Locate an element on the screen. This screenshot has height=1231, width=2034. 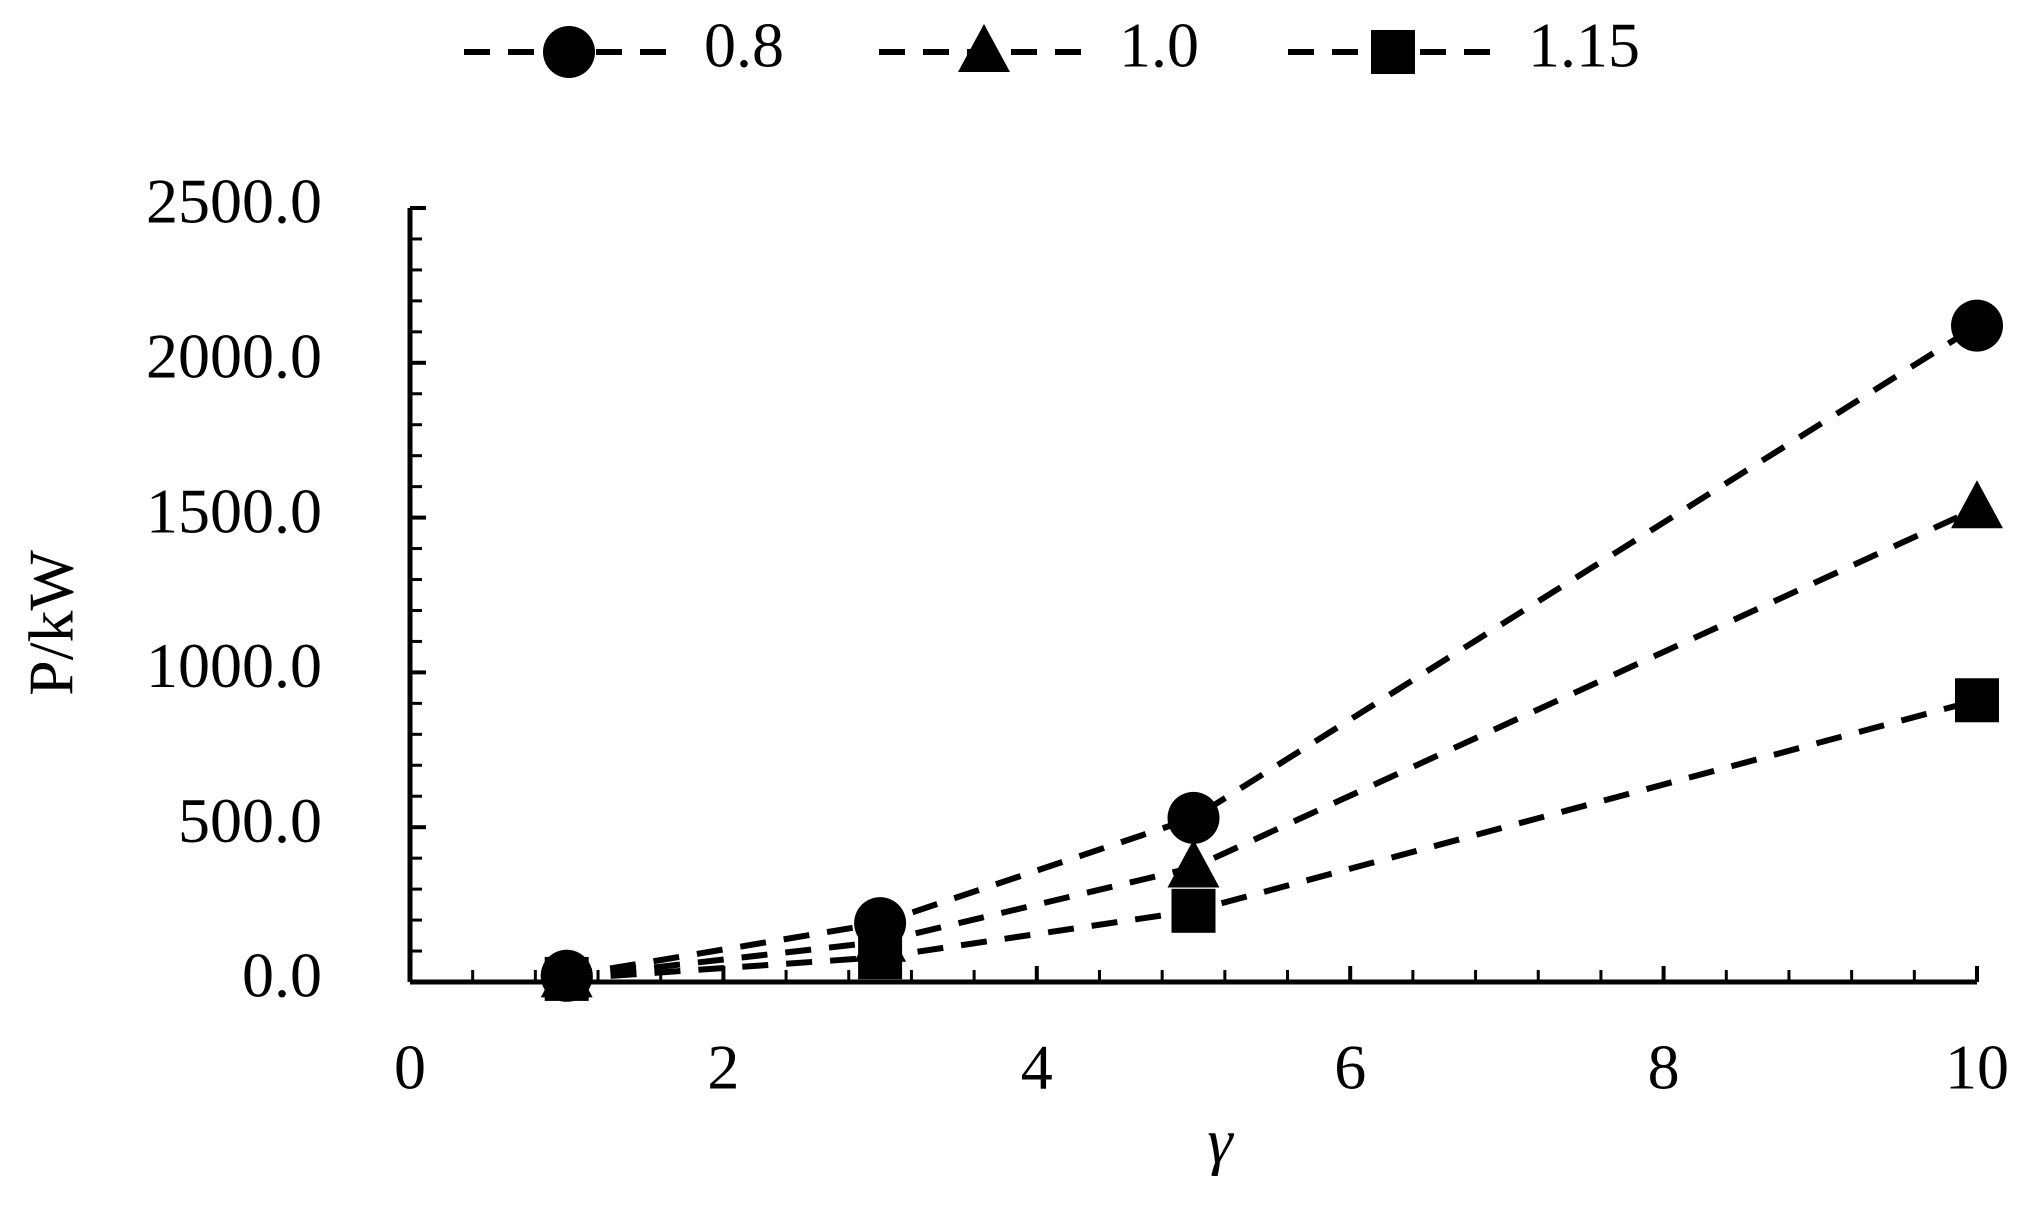
x-tick-label: 0 is located at coordinates (410, 1067).